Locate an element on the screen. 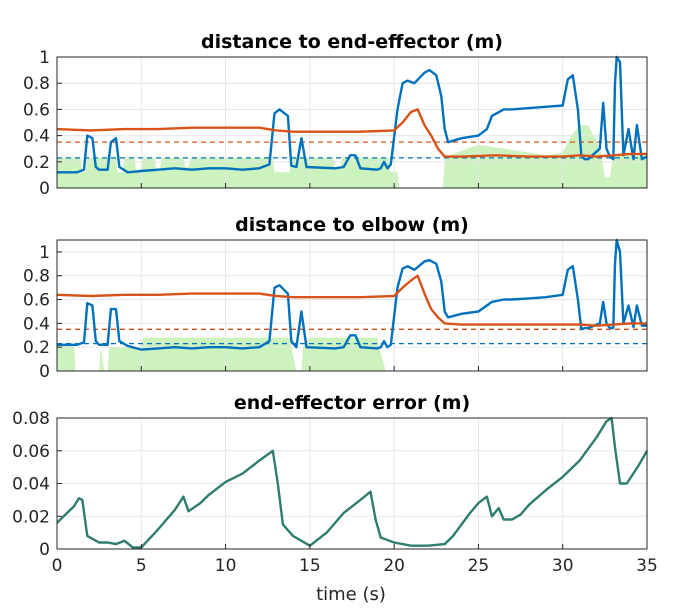 The height and width of the screenshot is (615, 676). x-tick-label: 20 is located at coordinates (394, 566).